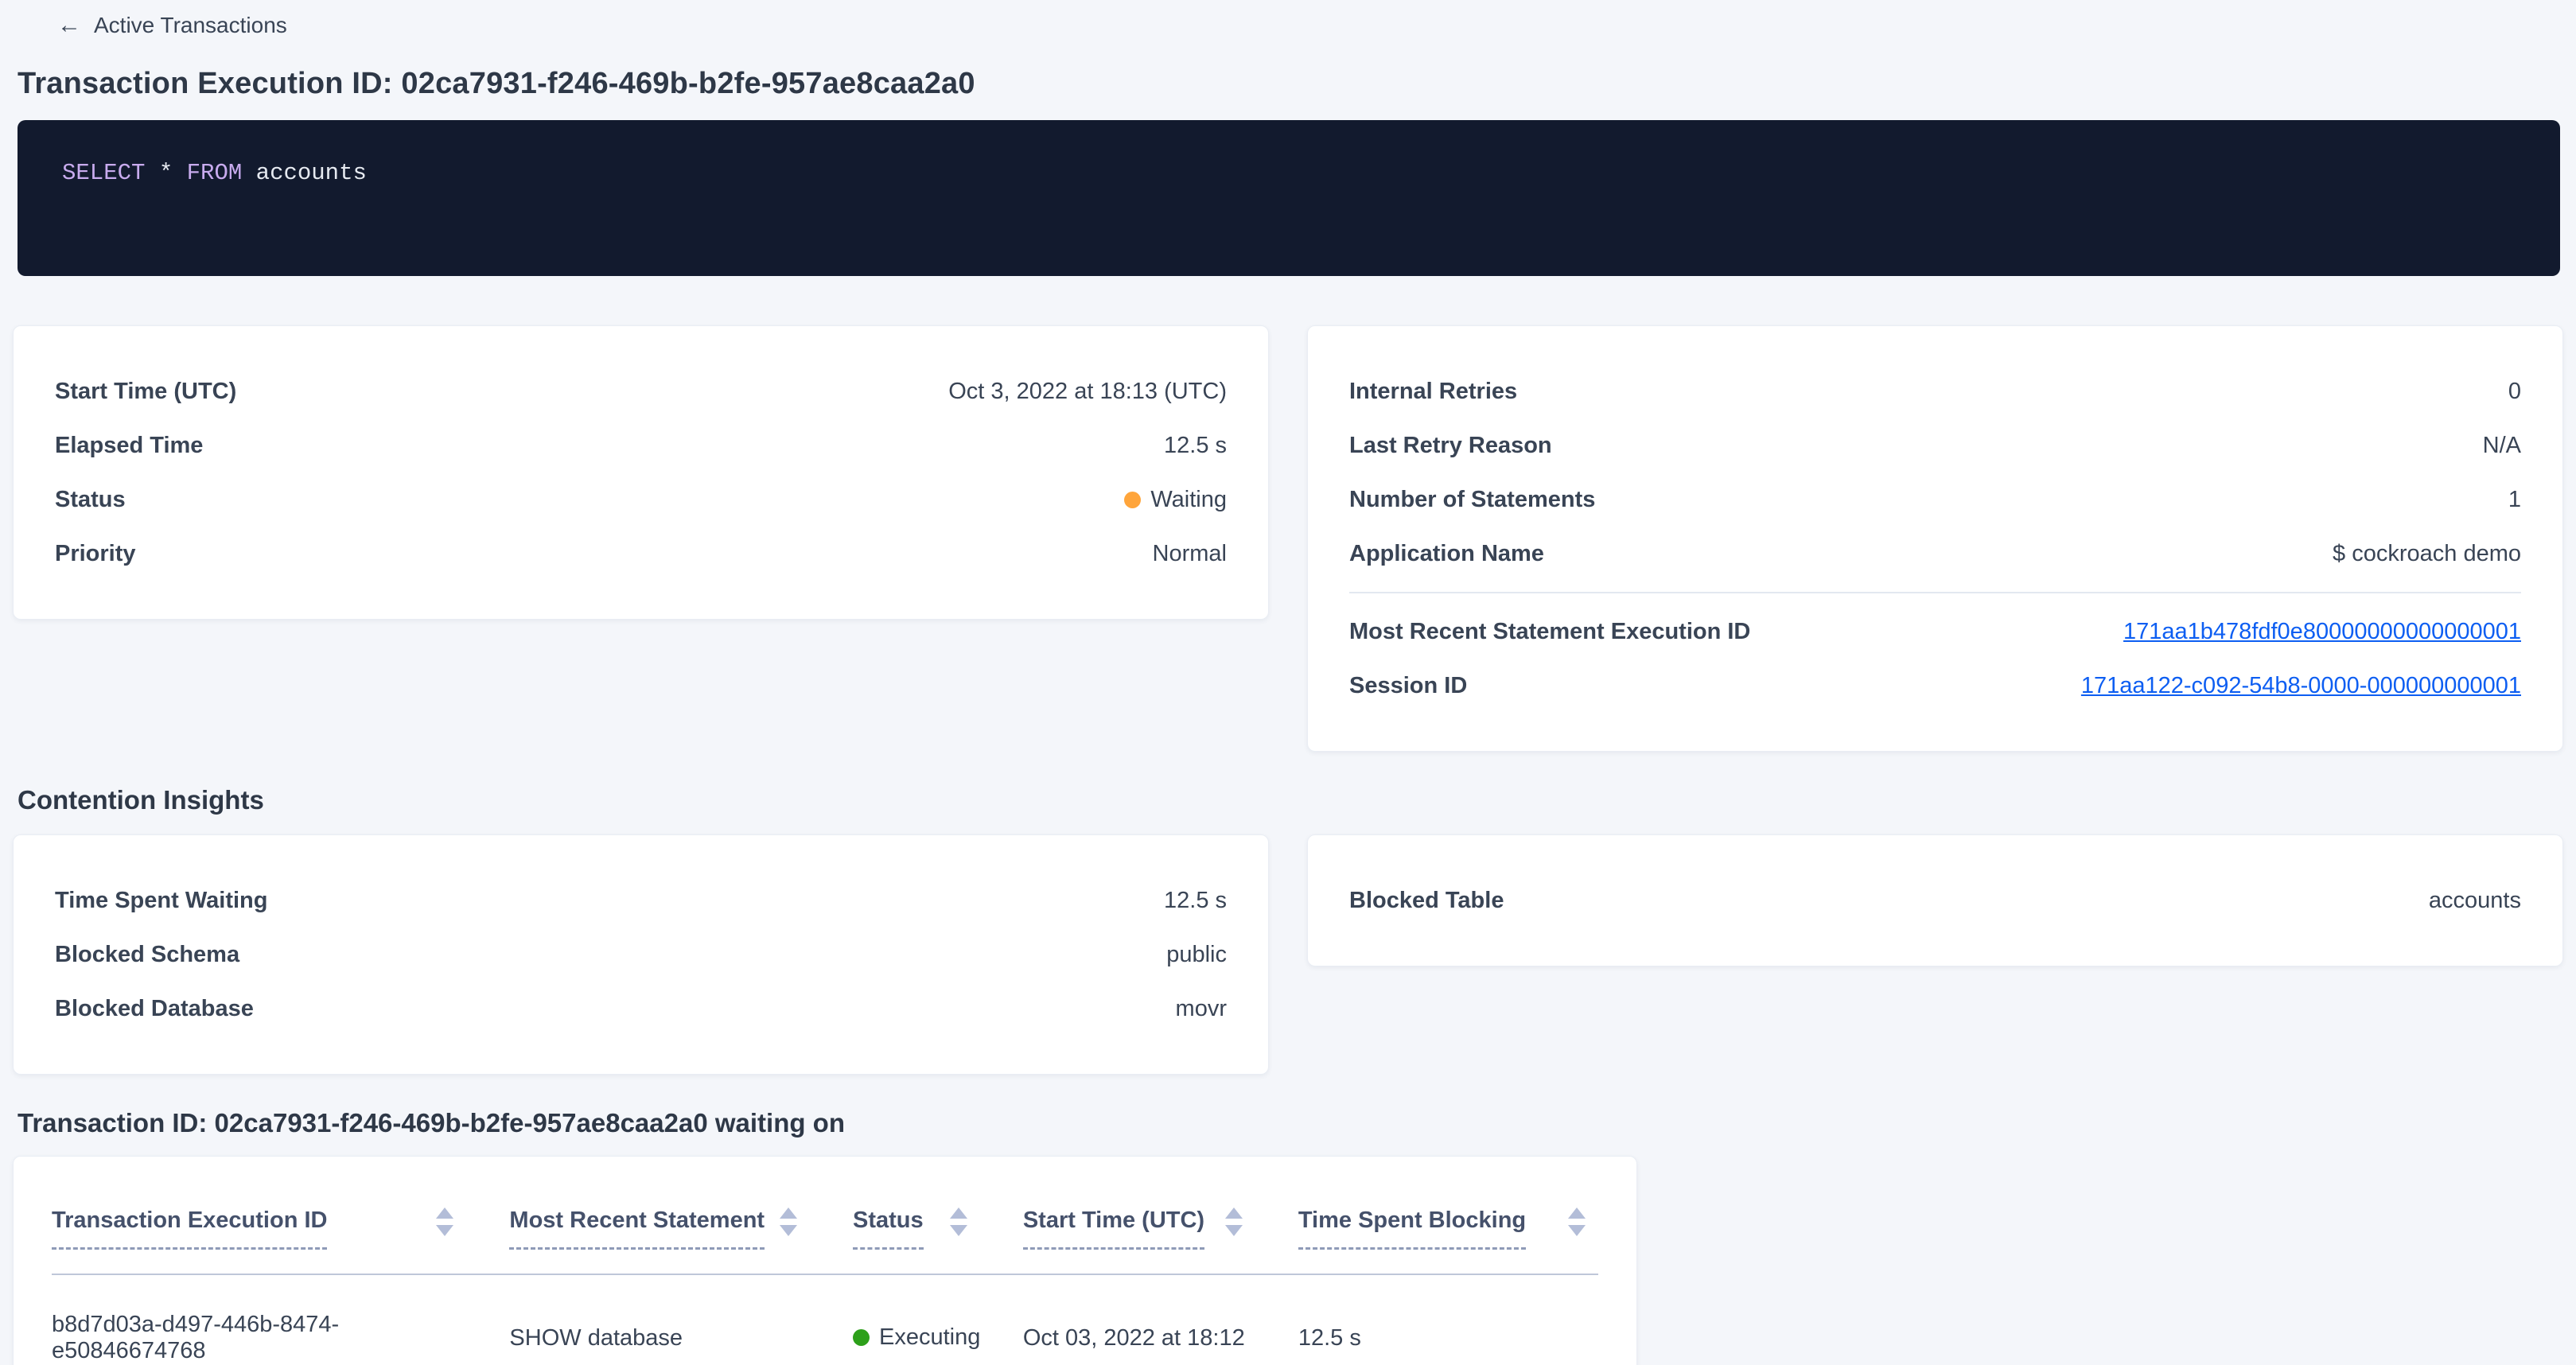 This screenshot has width=2576, height=1365. I want to click on row-priority: Priority Normal, so click(641, 554).